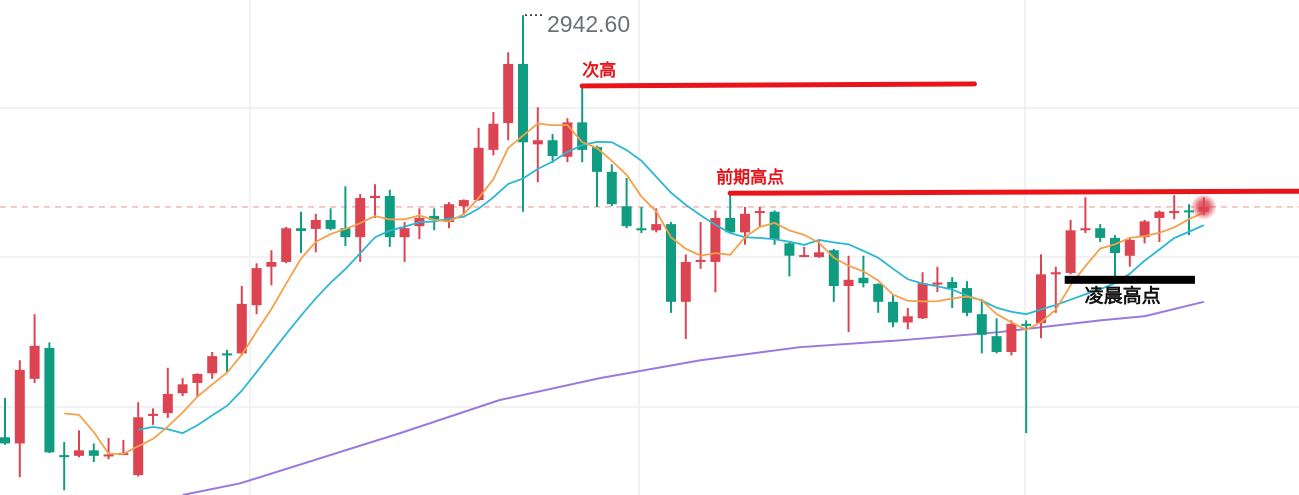 This screenshot has height=495, width=1299. I want to click on annotation-label-previous-high: 前期高点, so click(750, 177).